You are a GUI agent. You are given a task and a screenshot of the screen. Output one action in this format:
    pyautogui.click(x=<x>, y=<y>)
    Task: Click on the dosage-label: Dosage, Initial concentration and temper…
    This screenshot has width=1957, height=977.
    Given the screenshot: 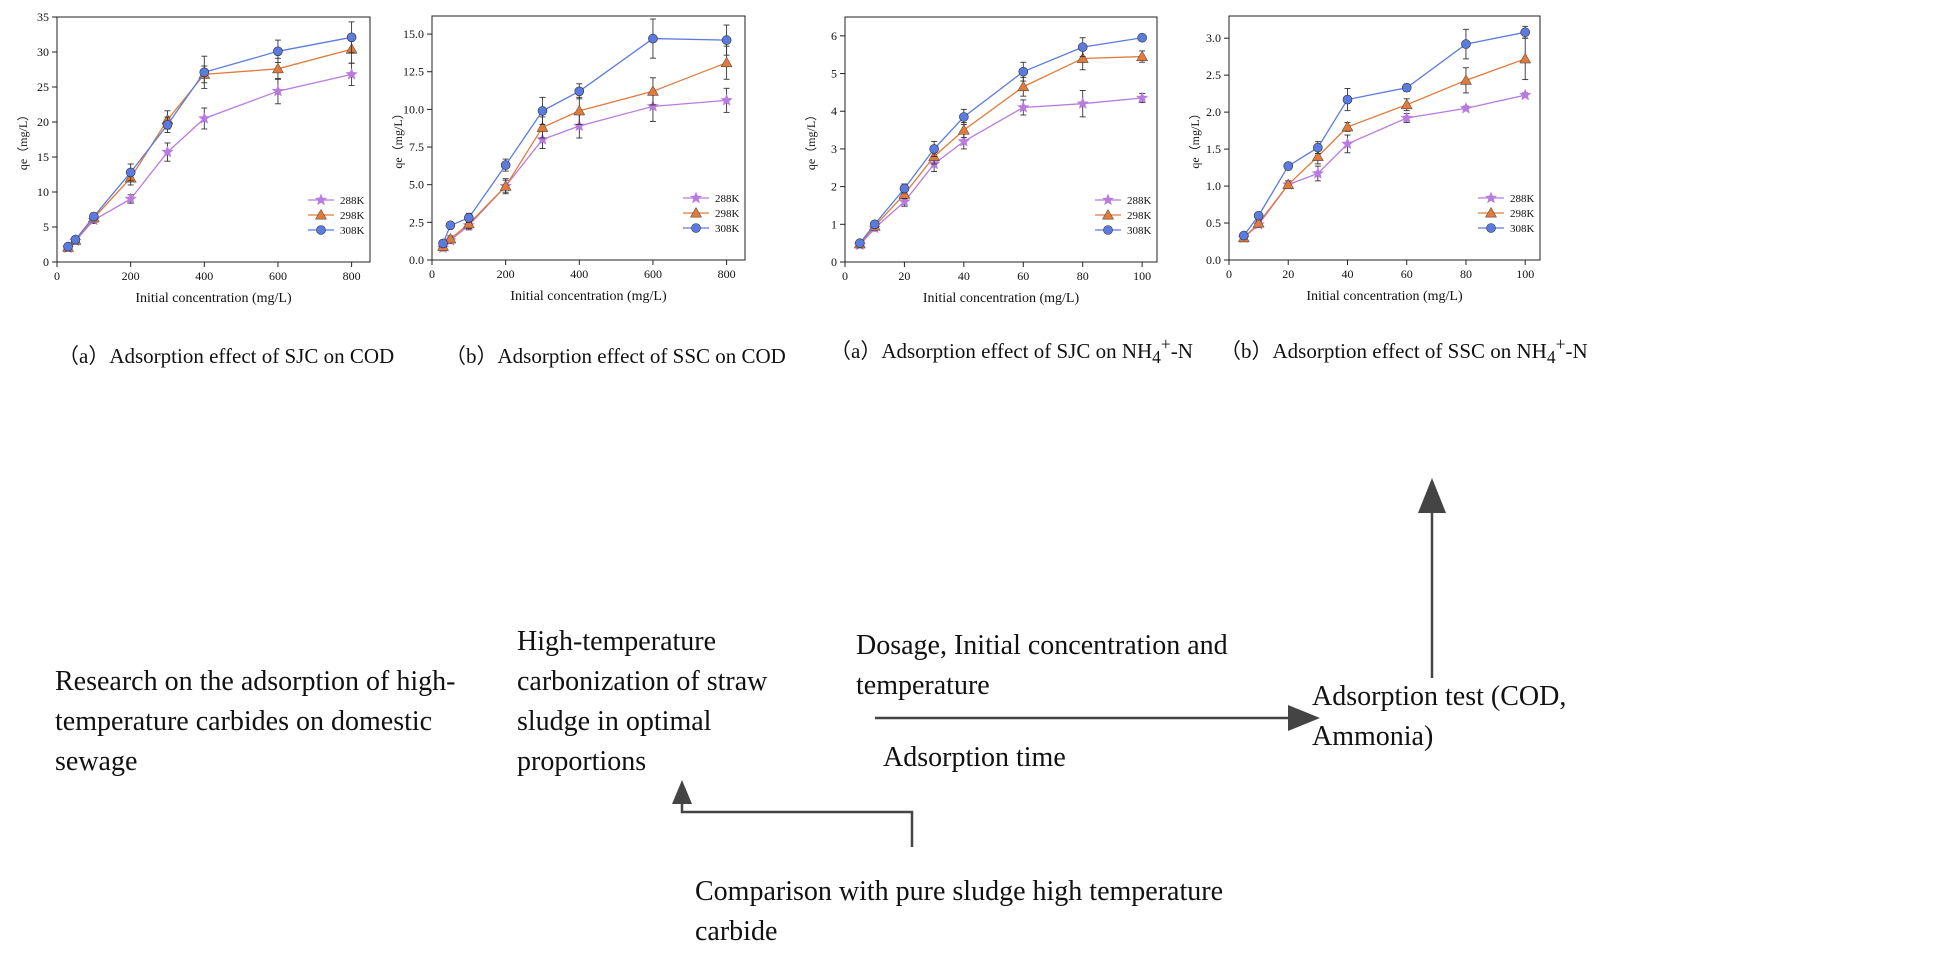 What is the action you would take?
    pyautogui.click(x=1042, y=665)
    